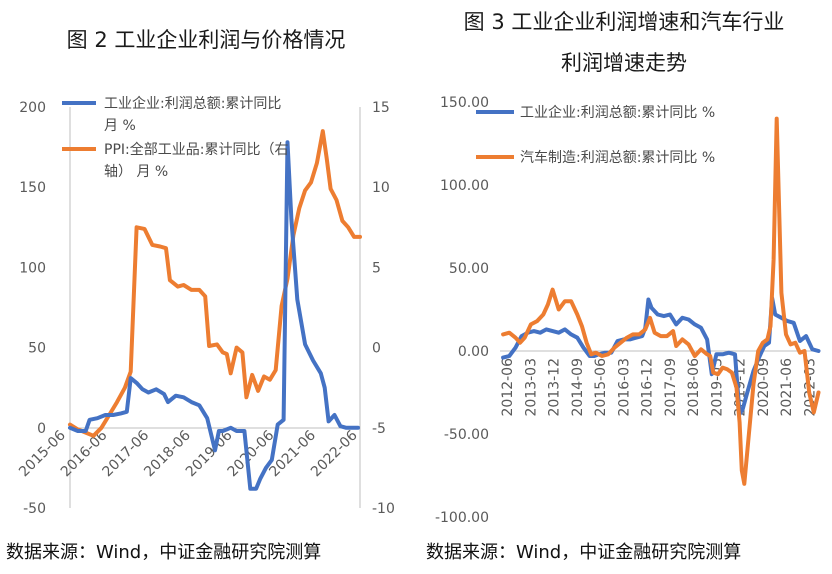 Image resolution: width=832 pixels, height=574 pixels. I want to click on legend-label-ppi-1: PPI:全部工业品:累计同比（右, so click(196, 149).